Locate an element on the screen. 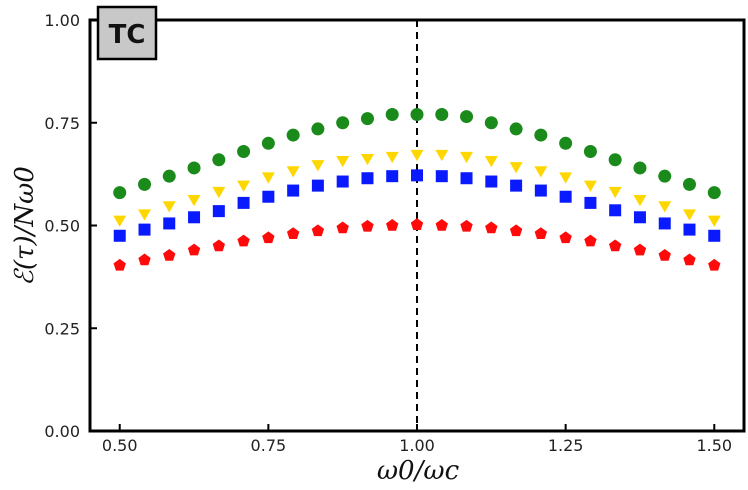  y-tick-label: 0.50 is located at coordinates (62, 226).